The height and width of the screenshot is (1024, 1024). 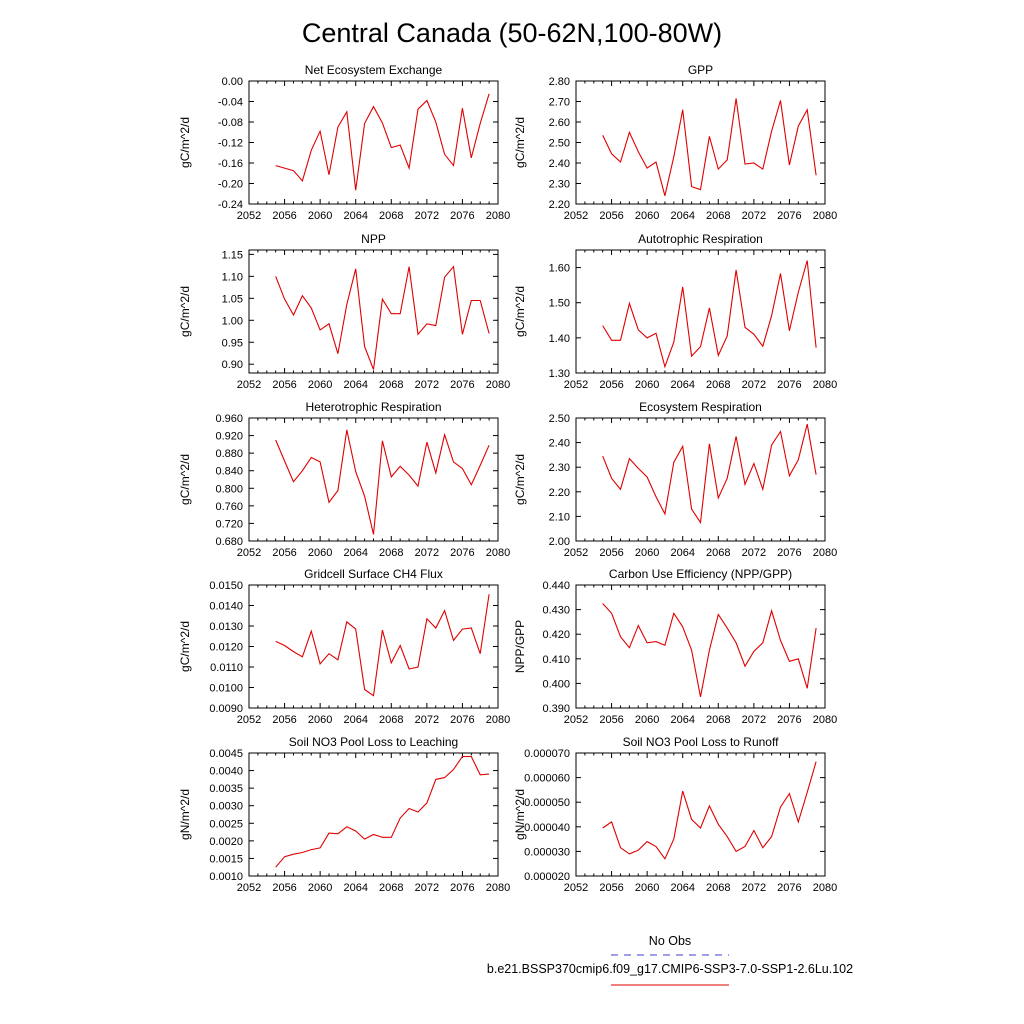 I want to click on figure-title: Central Canada (50-62N,100-80W), so click(x=512, y=33).